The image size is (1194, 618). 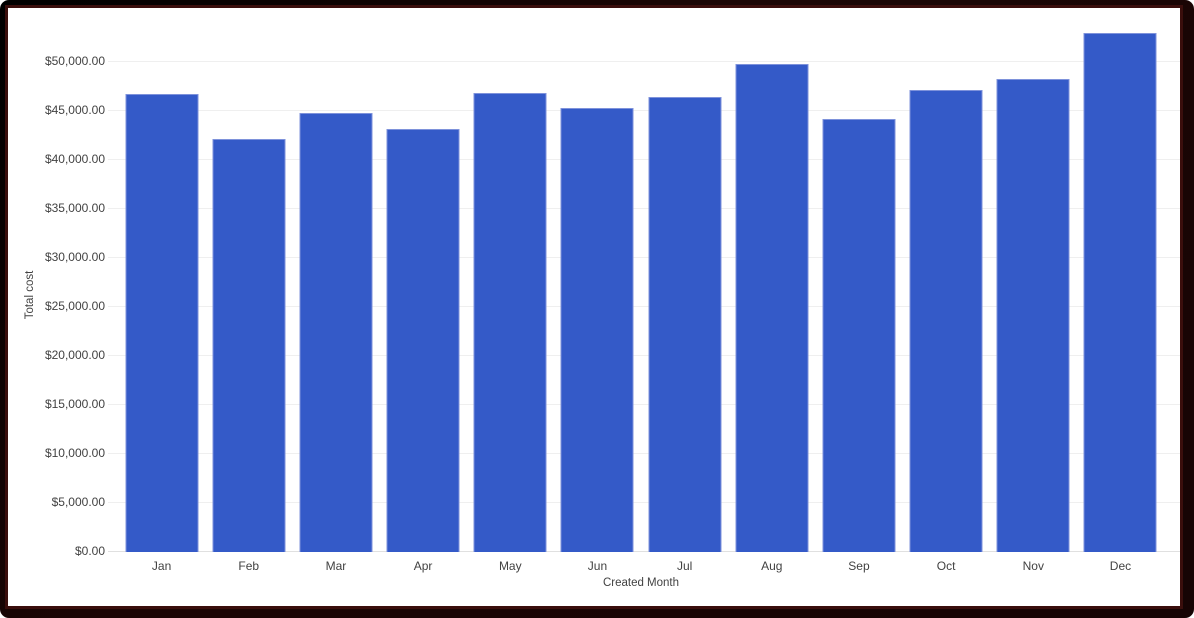 I want to click on x-tick-label-dec: Dec, so click(x=1120, y=566).